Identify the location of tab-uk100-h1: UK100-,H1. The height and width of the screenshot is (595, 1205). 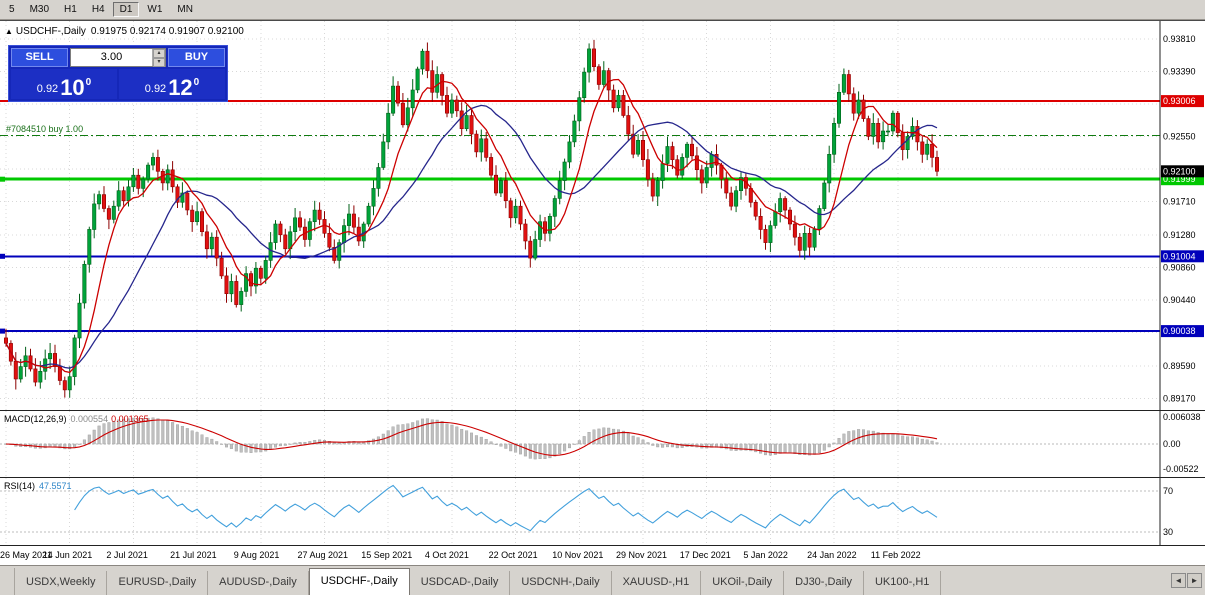
(903, 583).